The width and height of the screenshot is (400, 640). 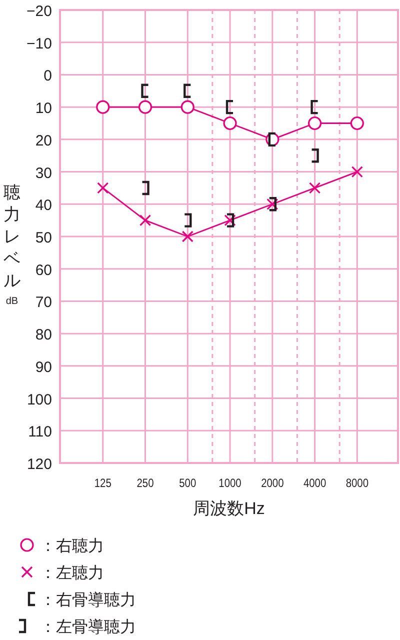 What do you see at coordinates (40, 432) in the screenshot?
I see `y-tick-label: 110` at bounding box center [40, 432].